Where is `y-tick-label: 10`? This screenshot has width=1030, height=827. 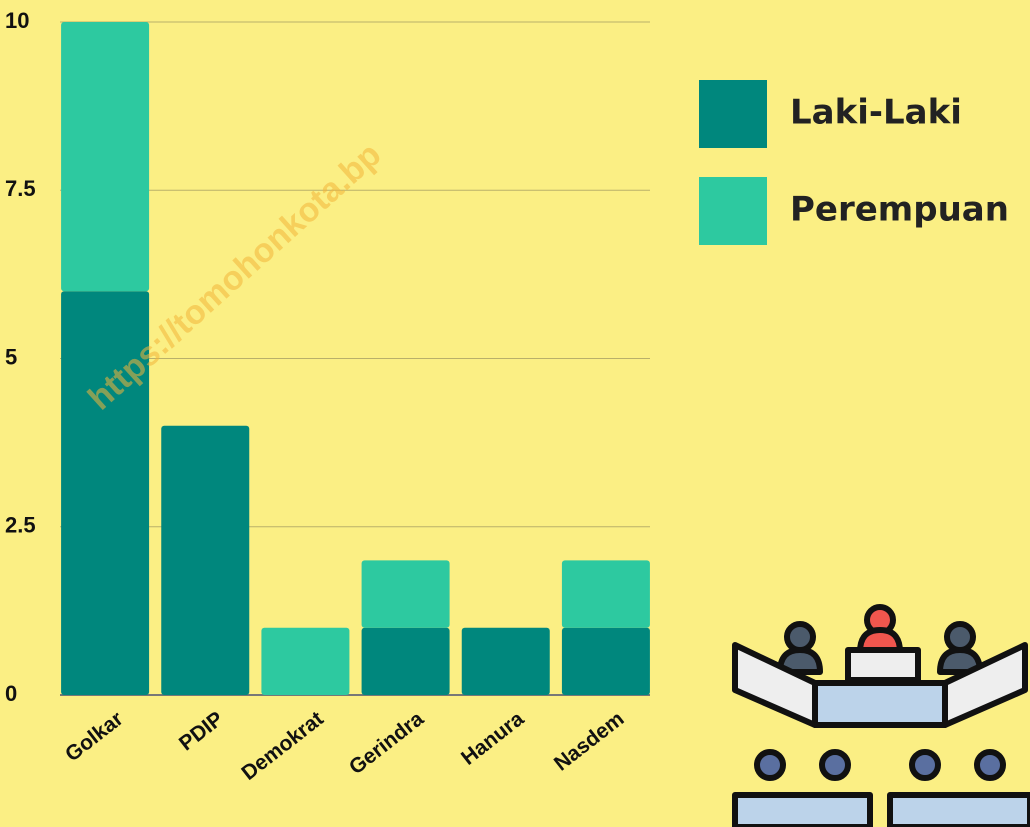 y-tick-label: 10 is located at coordinates (17, 20).